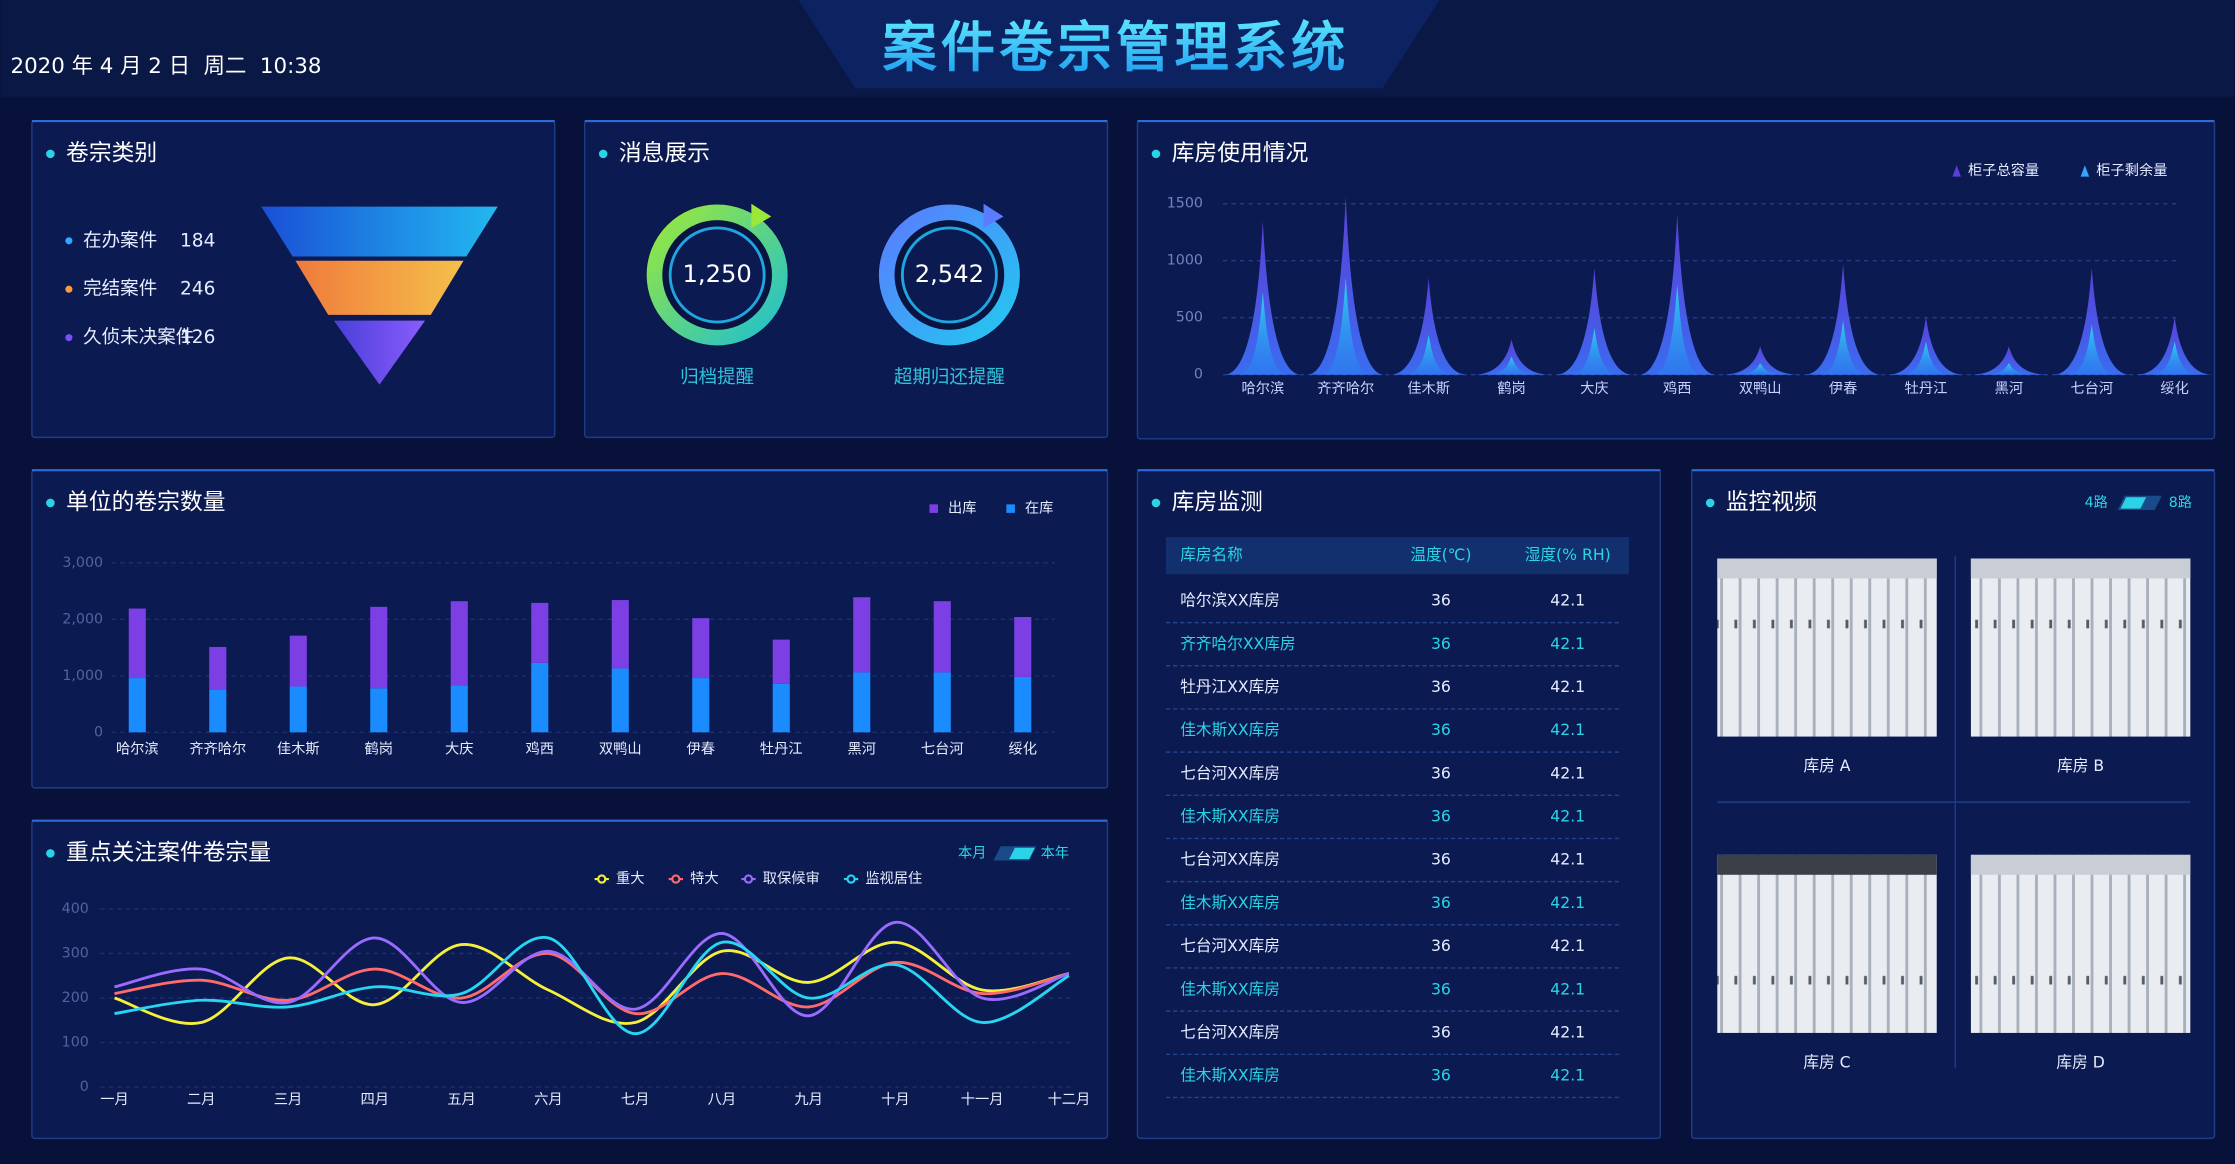  Describe the element at coordinates (298, 748) in the screenshot. I see `x-tick-label: 佳木斯` at that location.